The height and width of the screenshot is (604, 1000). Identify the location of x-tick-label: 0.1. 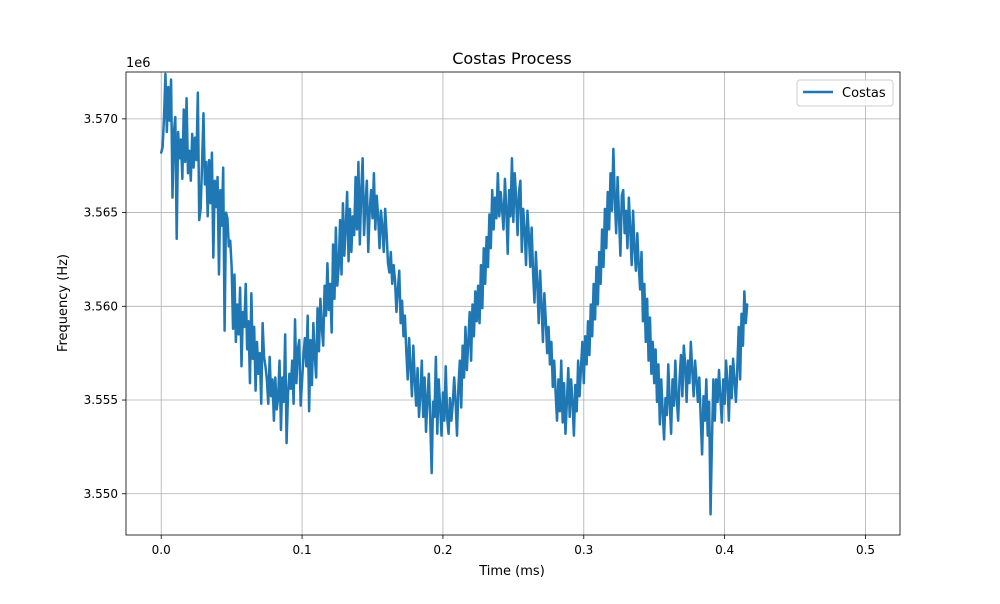
(302, 550).